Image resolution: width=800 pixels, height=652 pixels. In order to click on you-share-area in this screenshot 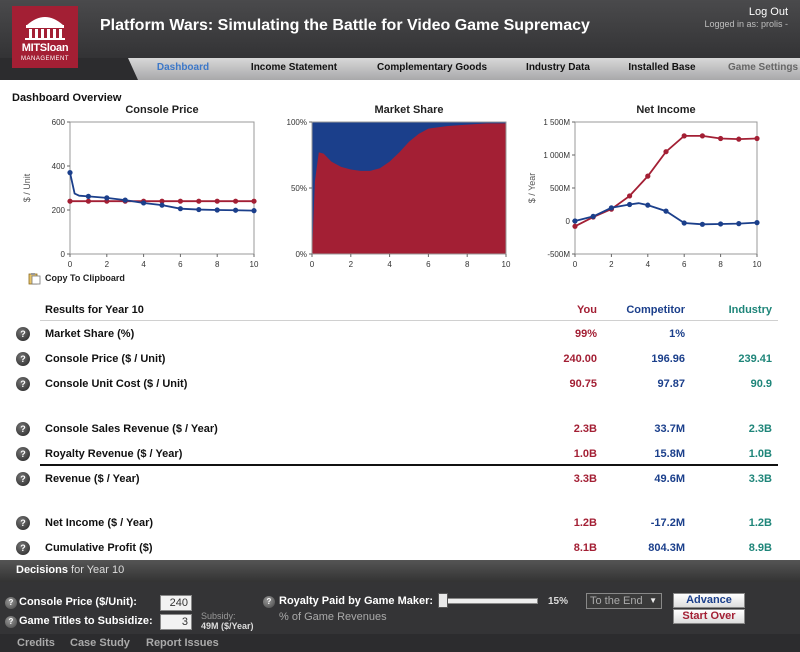, I will do `click(409, 188)`.